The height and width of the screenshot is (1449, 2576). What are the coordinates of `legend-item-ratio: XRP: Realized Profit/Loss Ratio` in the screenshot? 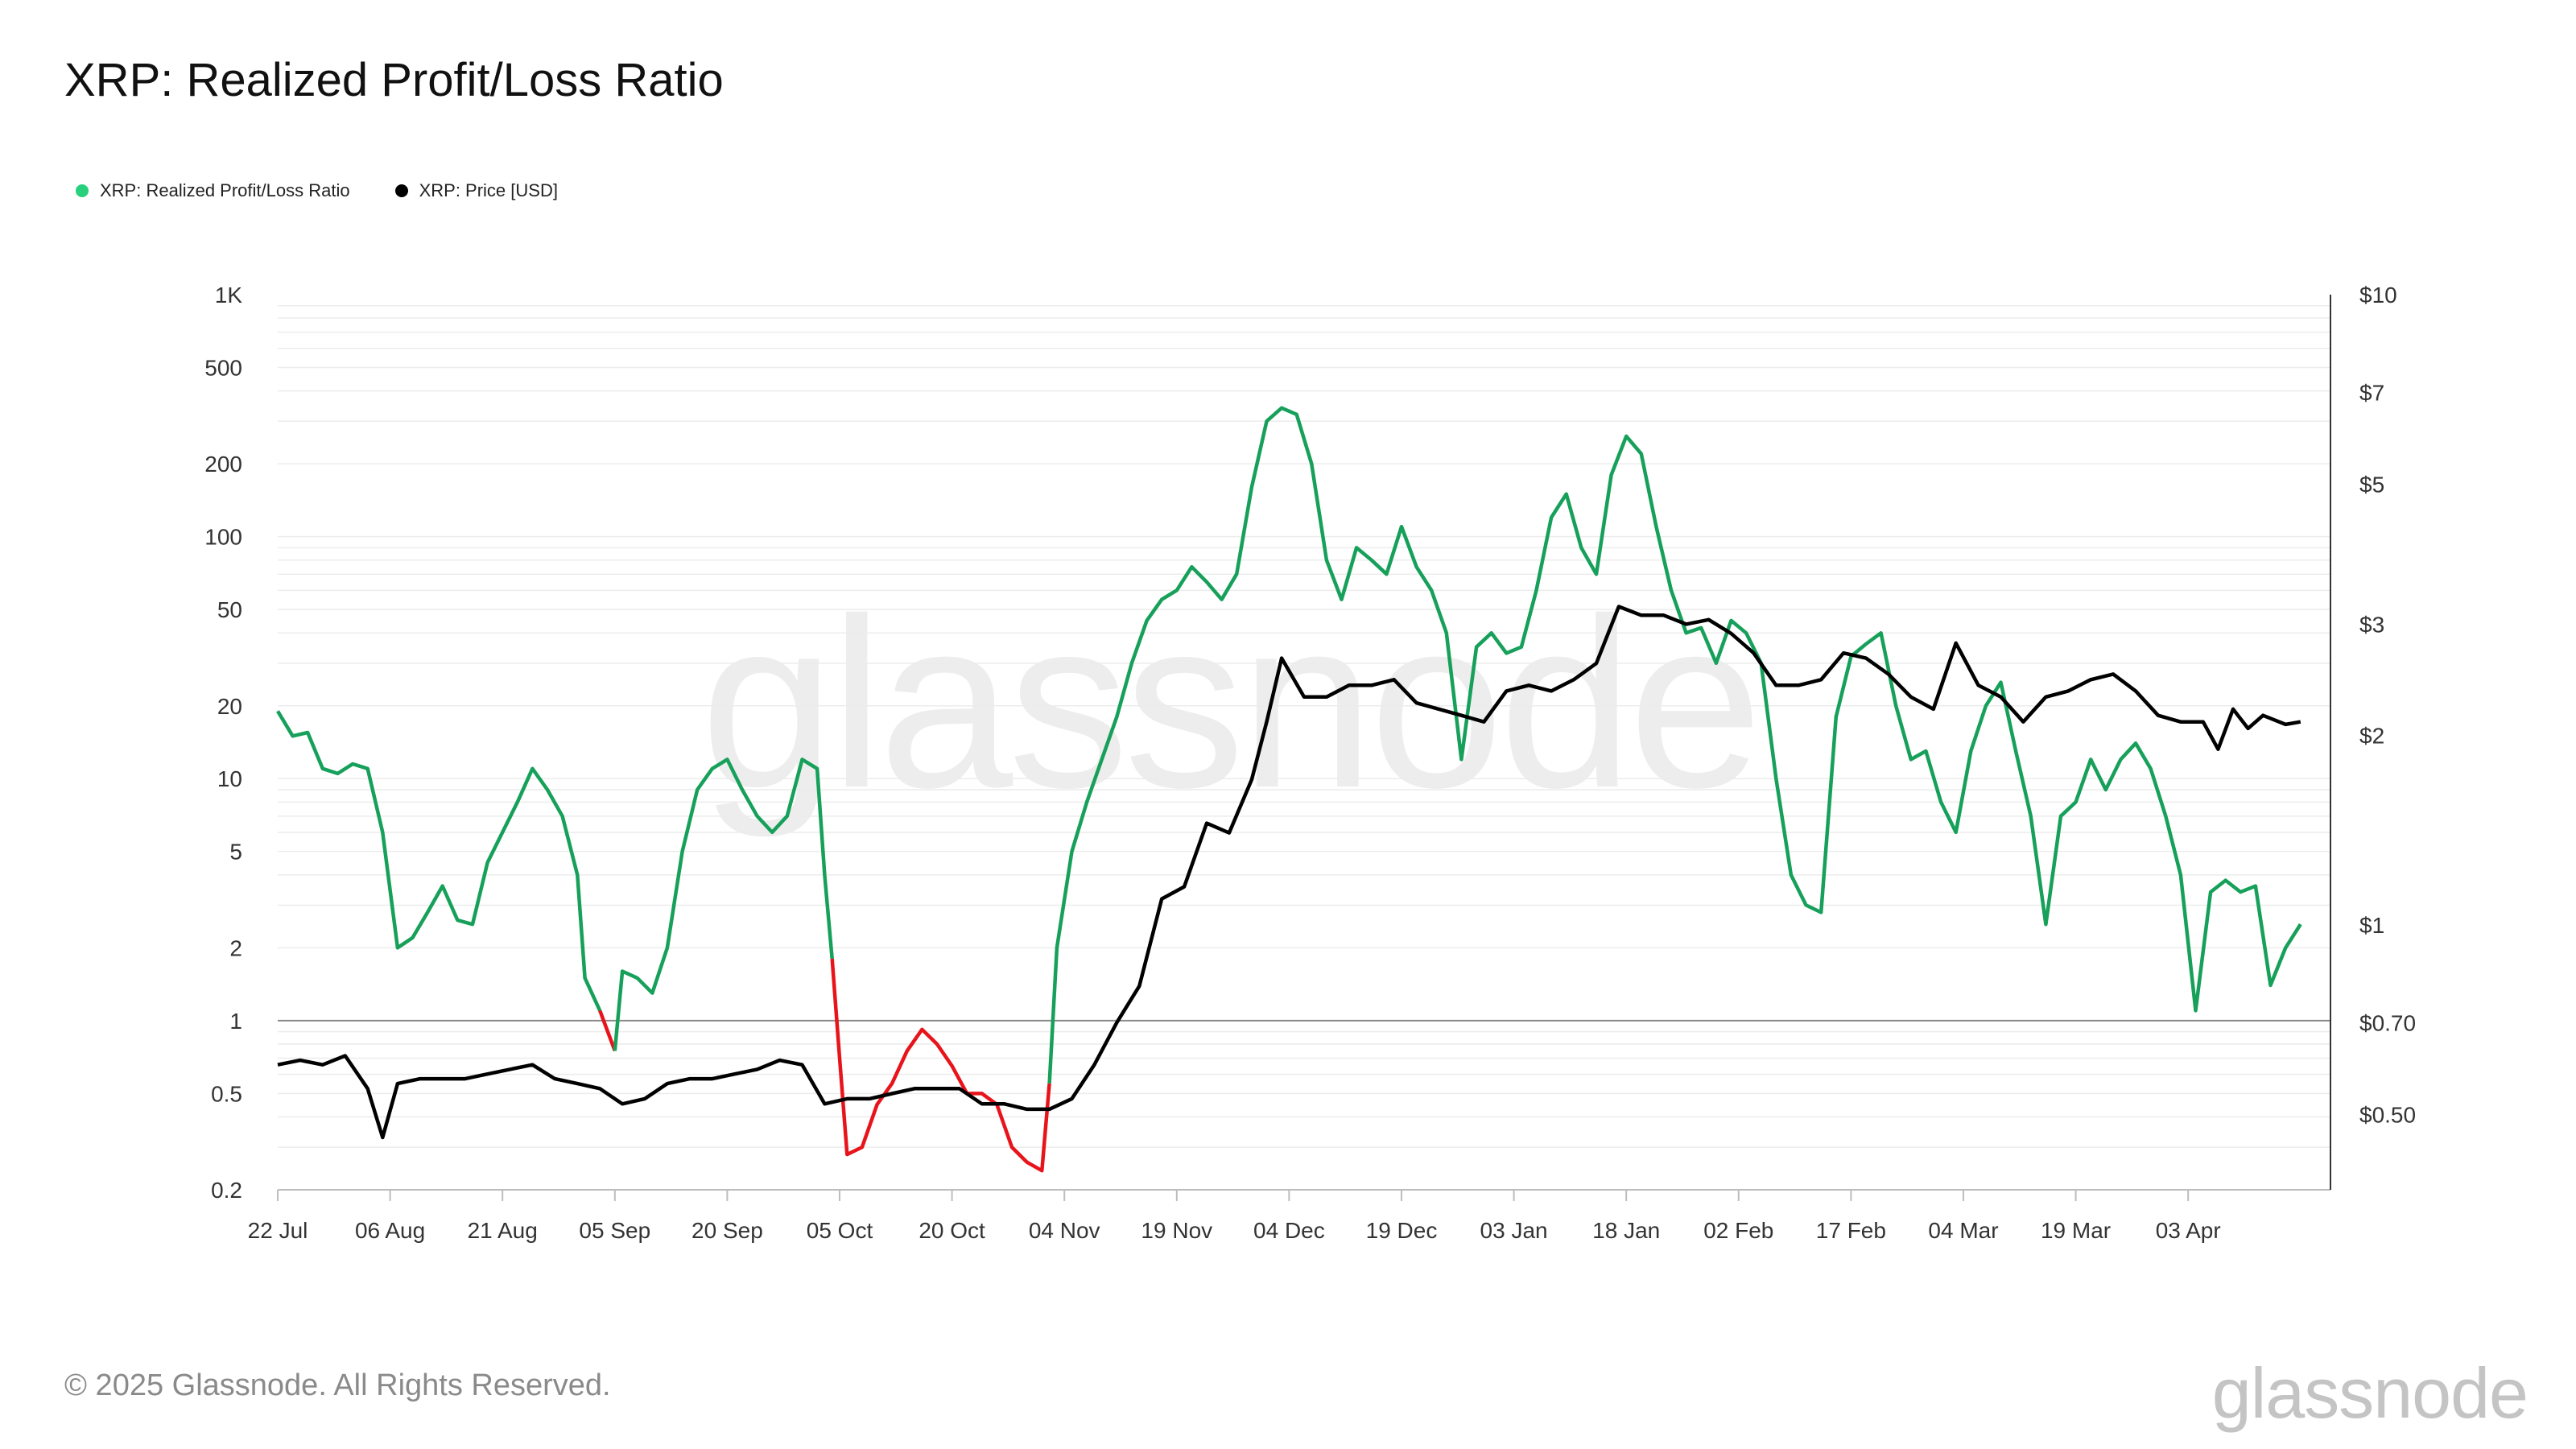 It's located at (213, 190).